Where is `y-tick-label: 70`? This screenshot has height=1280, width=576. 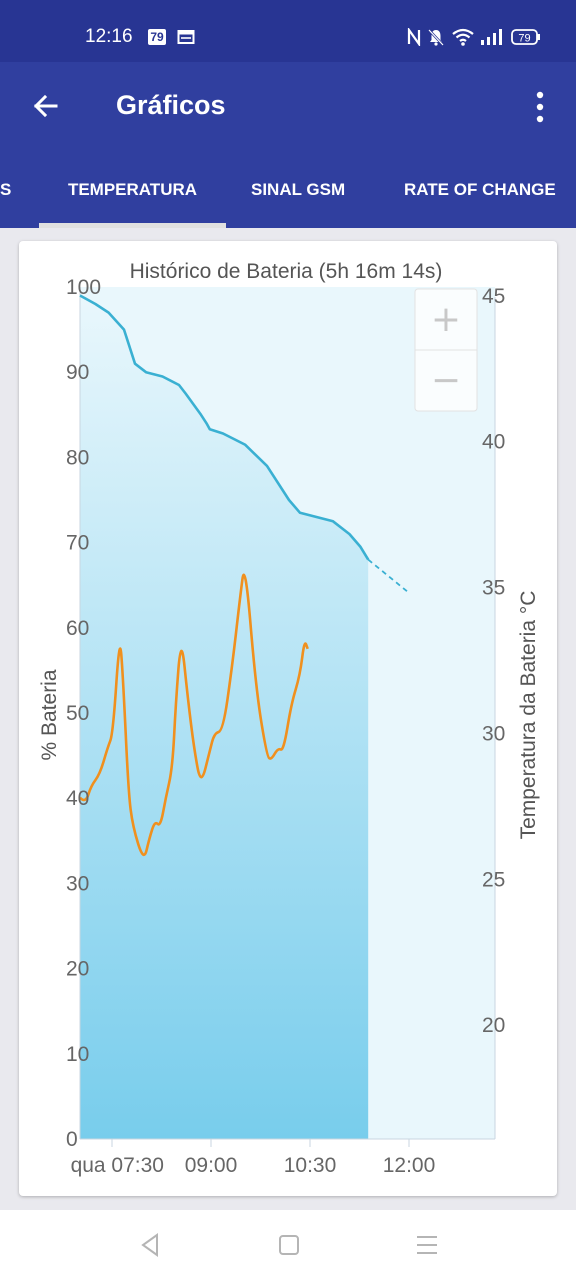 y-tick-label: 70 is located at coordinates (77, 543).